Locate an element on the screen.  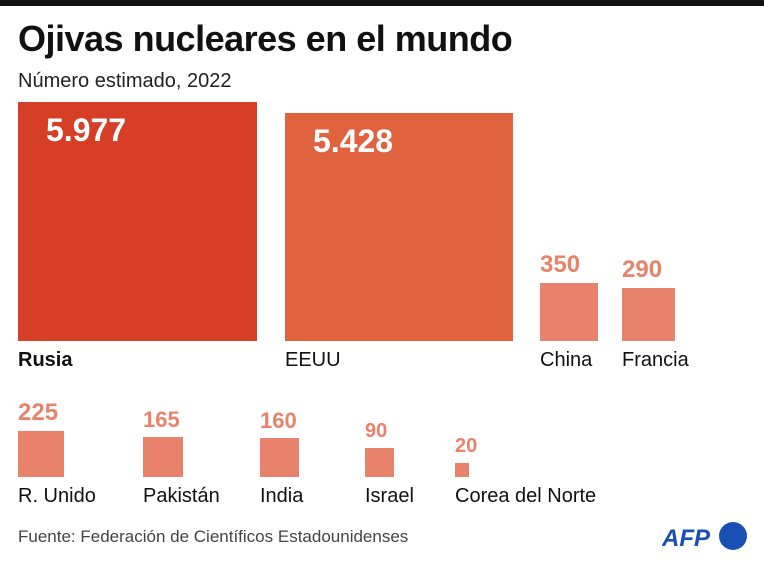
value-label-r-unido: 225 is located at coordinates (38, 412).